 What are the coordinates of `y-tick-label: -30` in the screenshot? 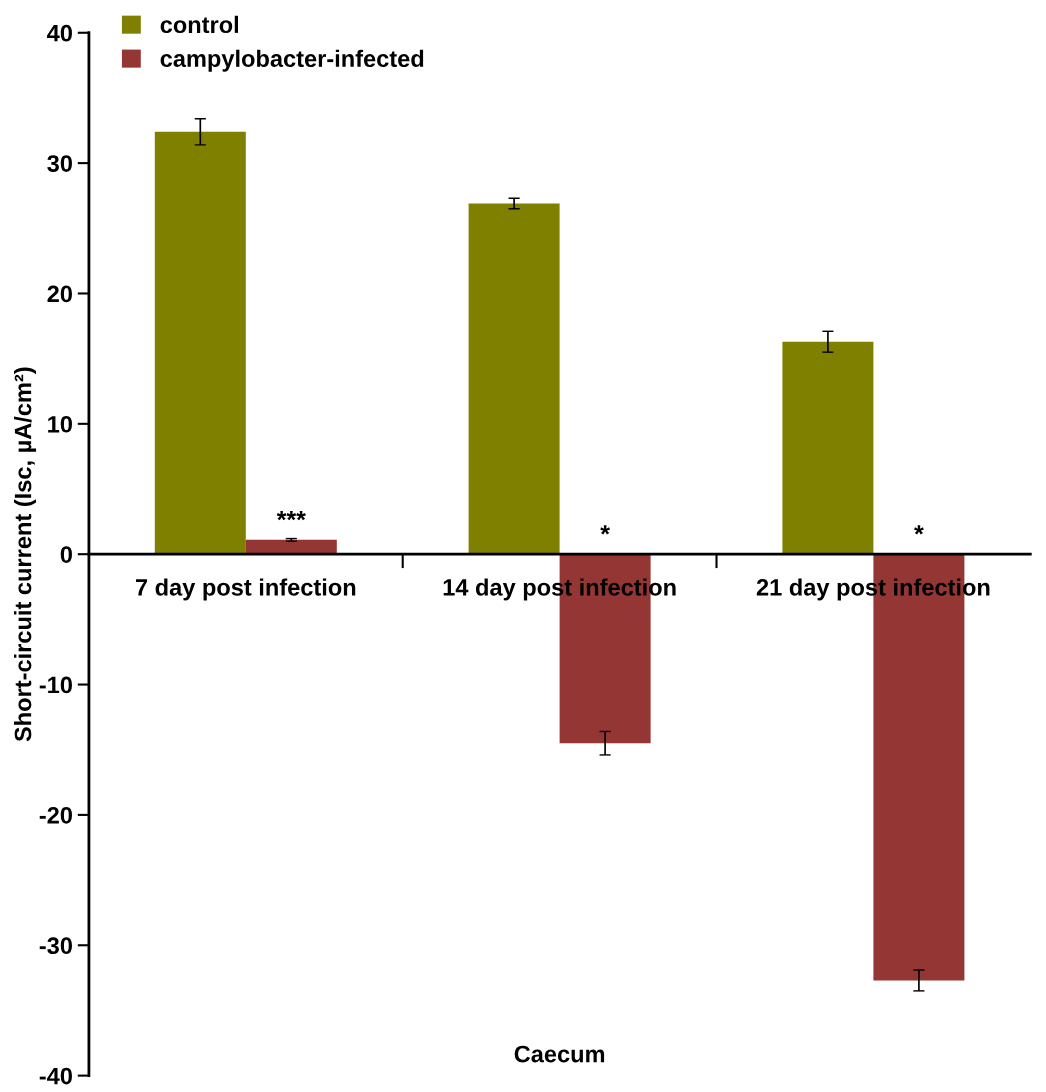 It's located at (55, 946).